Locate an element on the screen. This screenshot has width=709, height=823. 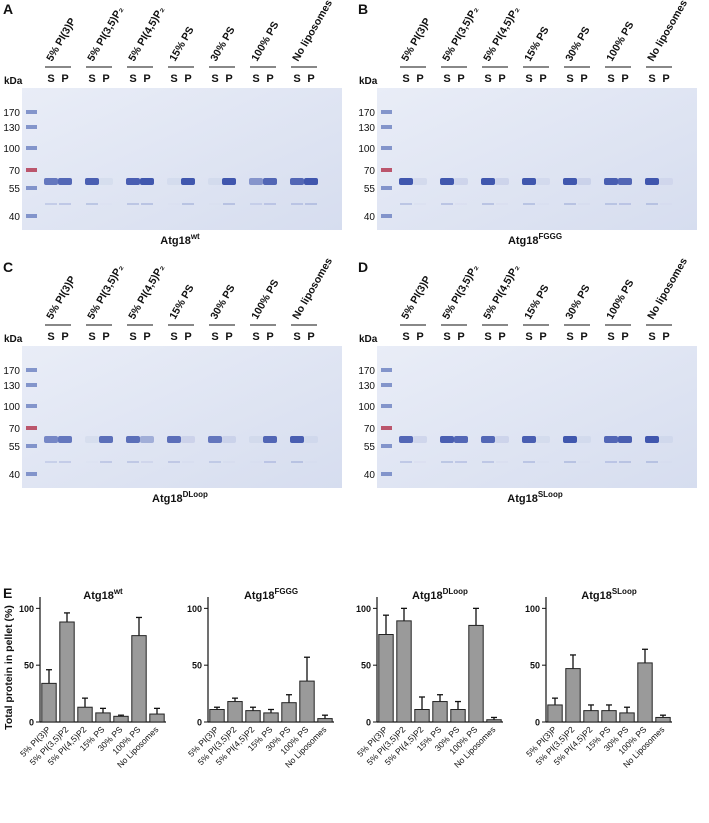
kda-label: kDa is located at coordinates (13, 81).